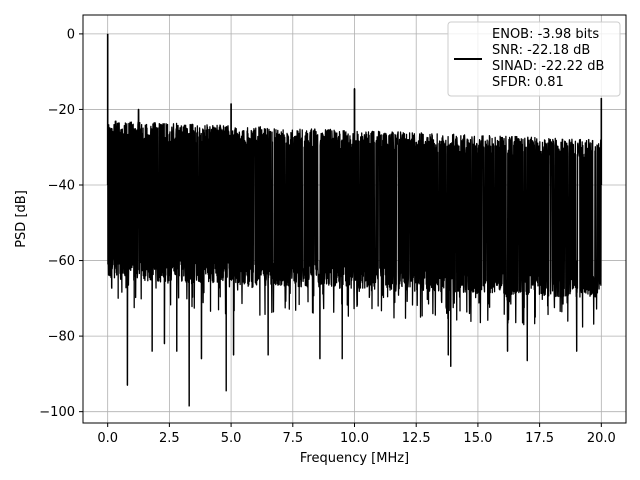  What do you see at coordinates (477, 438) in the screenshot?
I see `x-tick-label: 15.0` at bounding box center [477, 438].